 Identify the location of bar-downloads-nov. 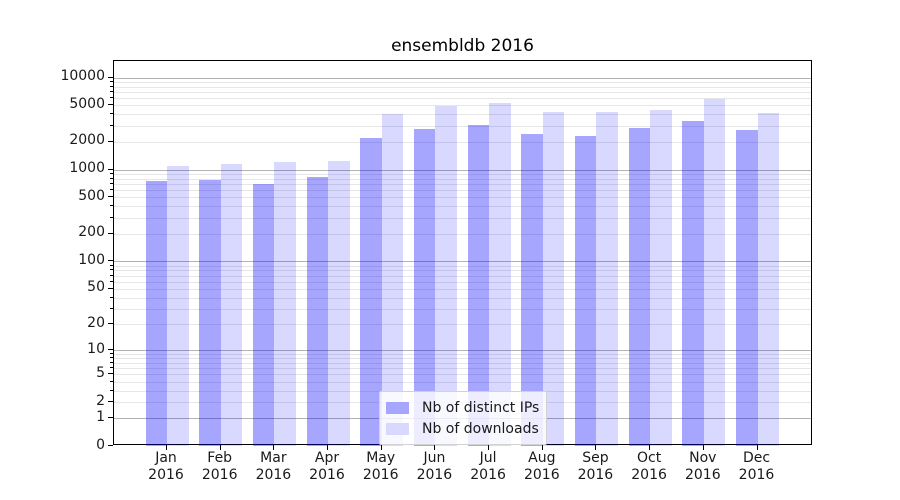
(714, 272).